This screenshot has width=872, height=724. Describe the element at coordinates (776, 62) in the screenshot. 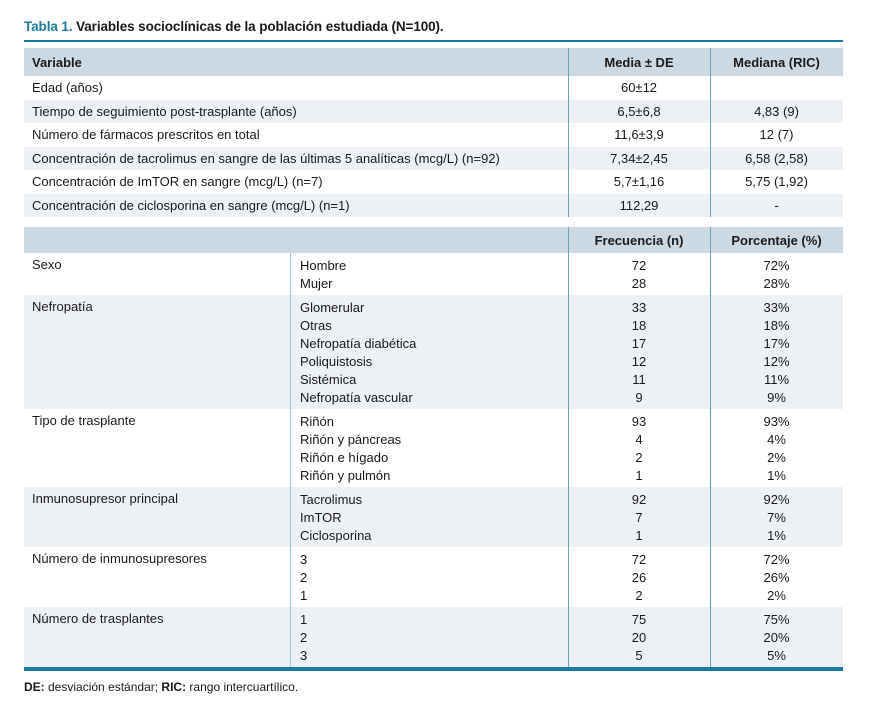

I see `header-mediana-ric: Mediana (RIC)` at that location.